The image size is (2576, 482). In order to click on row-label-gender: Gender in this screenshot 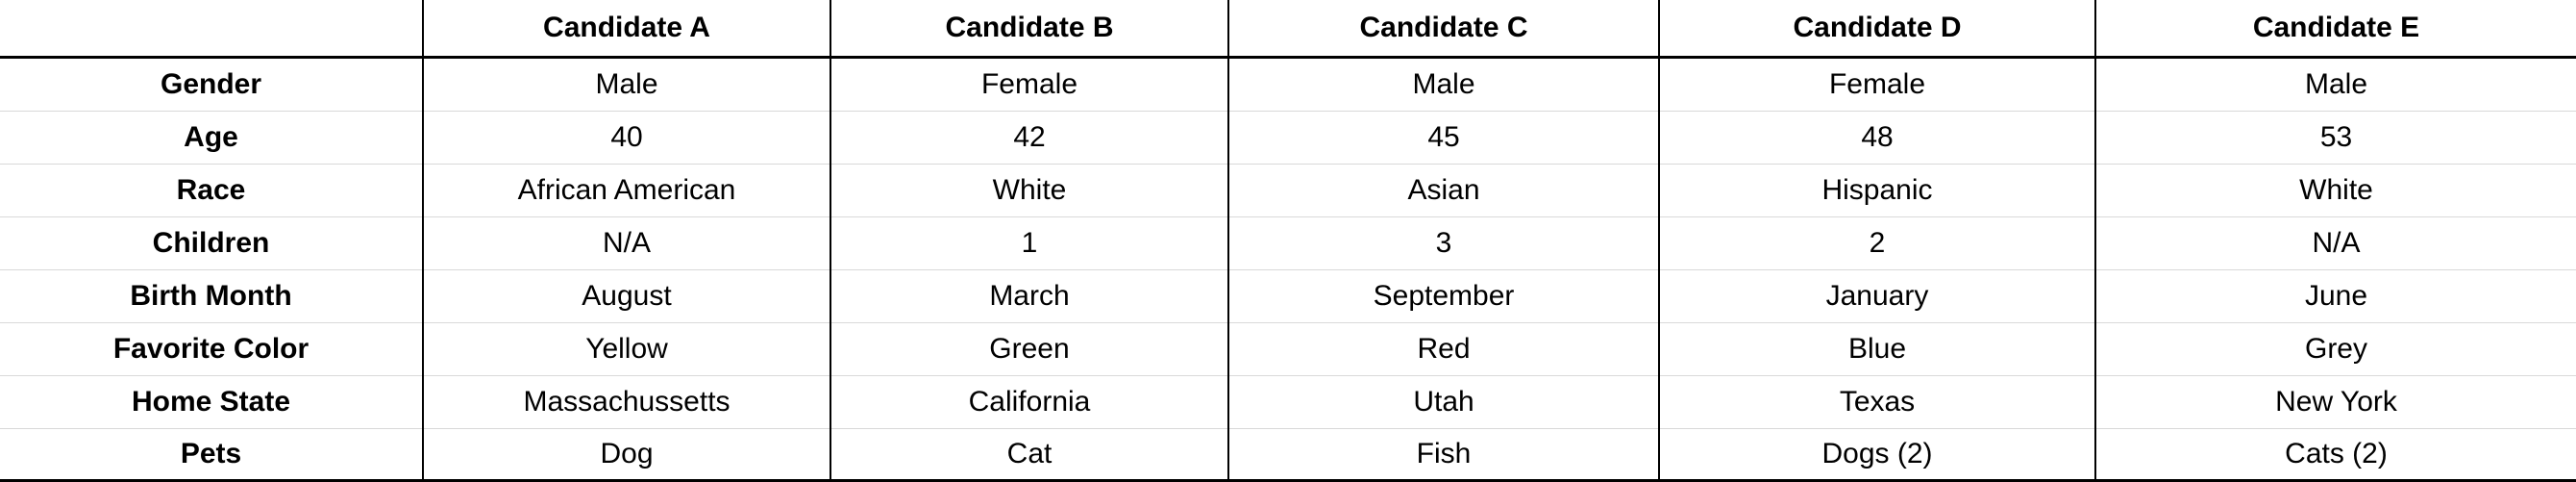, I will do `click(212, 85)`.